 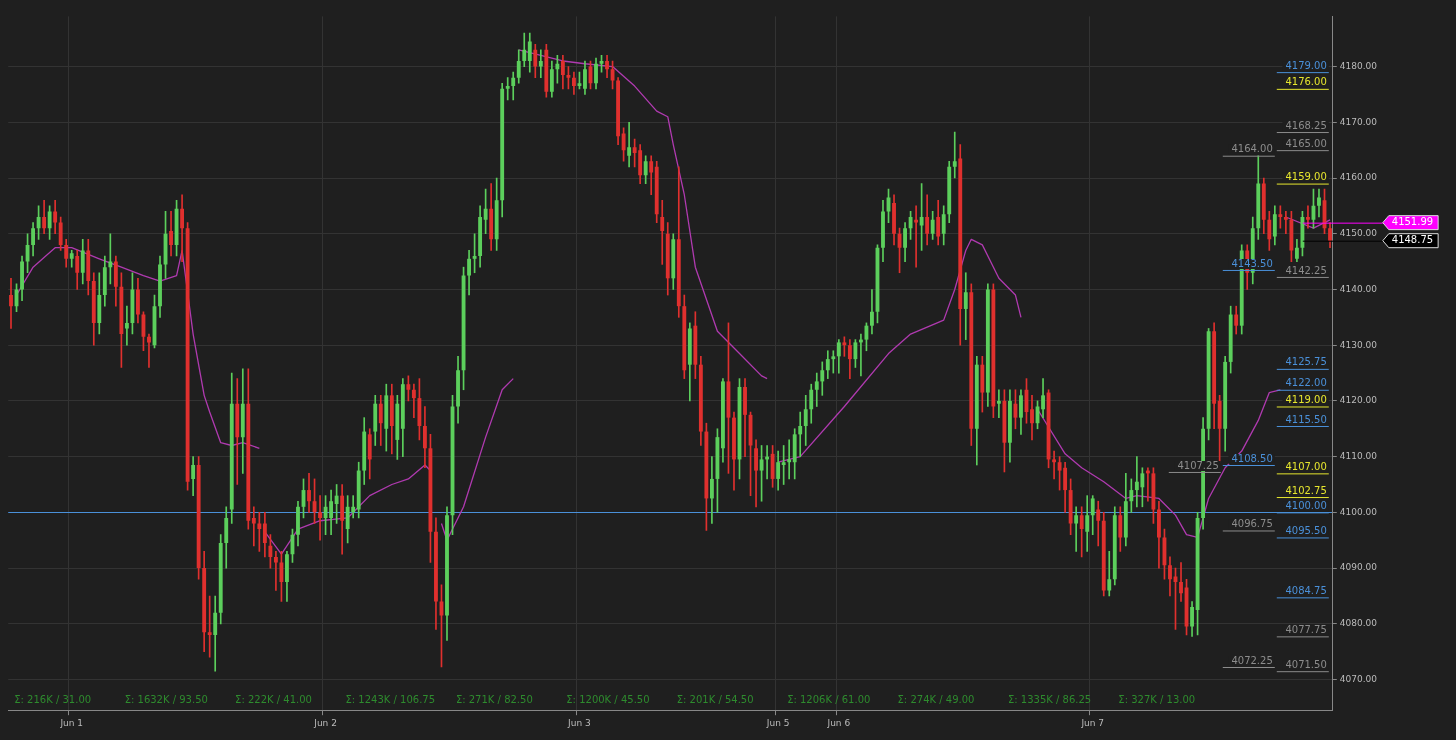 I want to click on y-tick-label: 4120.00, so click(x=1358, y=400).